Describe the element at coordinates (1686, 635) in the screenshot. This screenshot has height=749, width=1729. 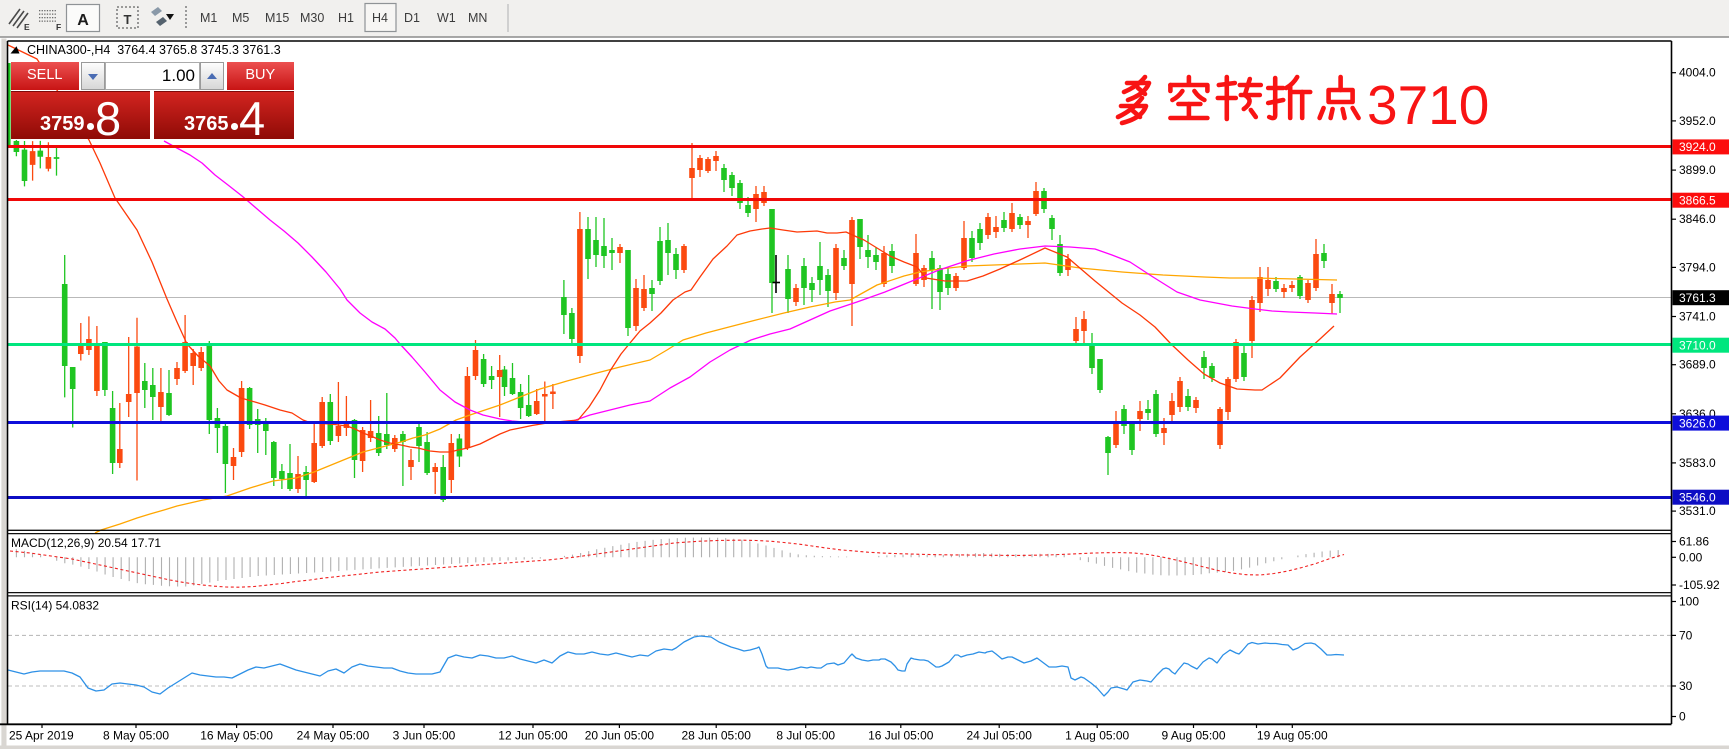
I see `svg-text: 70` at that location.